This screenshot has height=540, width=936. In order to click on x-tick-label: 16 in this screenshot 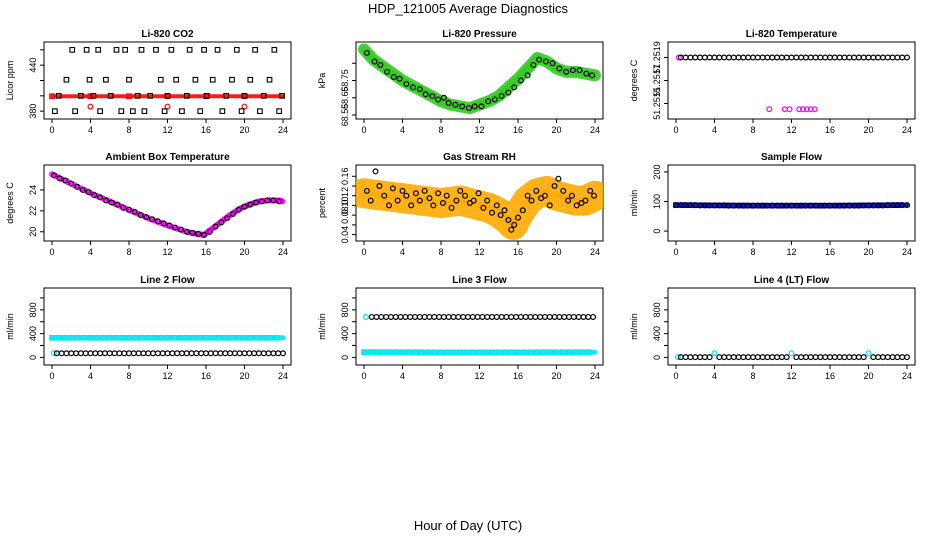, I will do `click(830, 130)`.